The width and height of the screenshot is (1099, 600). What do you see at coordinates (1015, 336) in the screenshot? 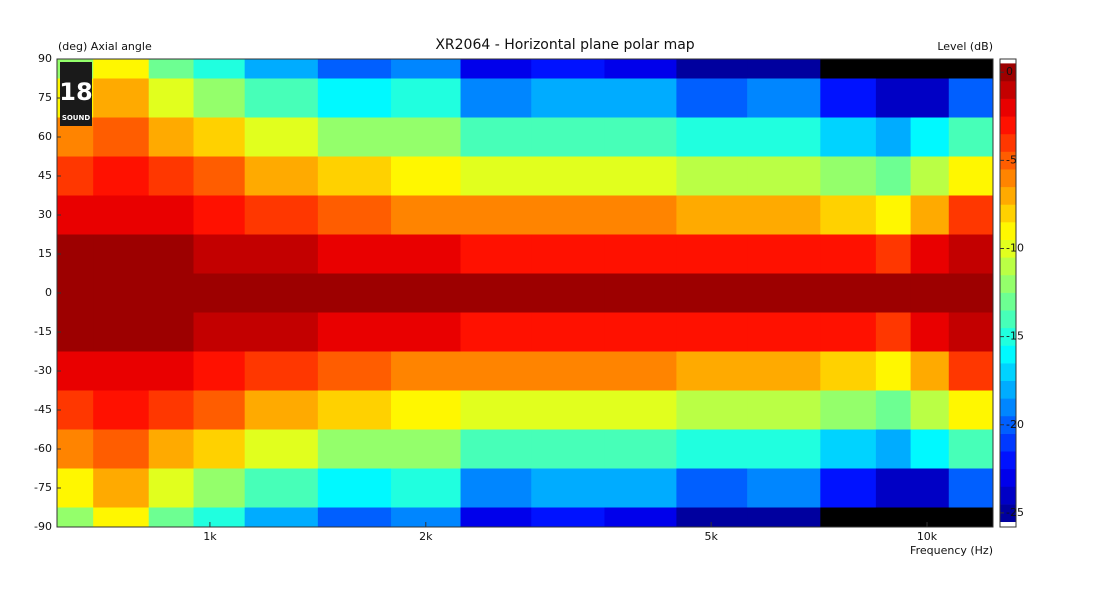
I see `colorbar-tick-label: -15` at bounding box center [1015, 336].